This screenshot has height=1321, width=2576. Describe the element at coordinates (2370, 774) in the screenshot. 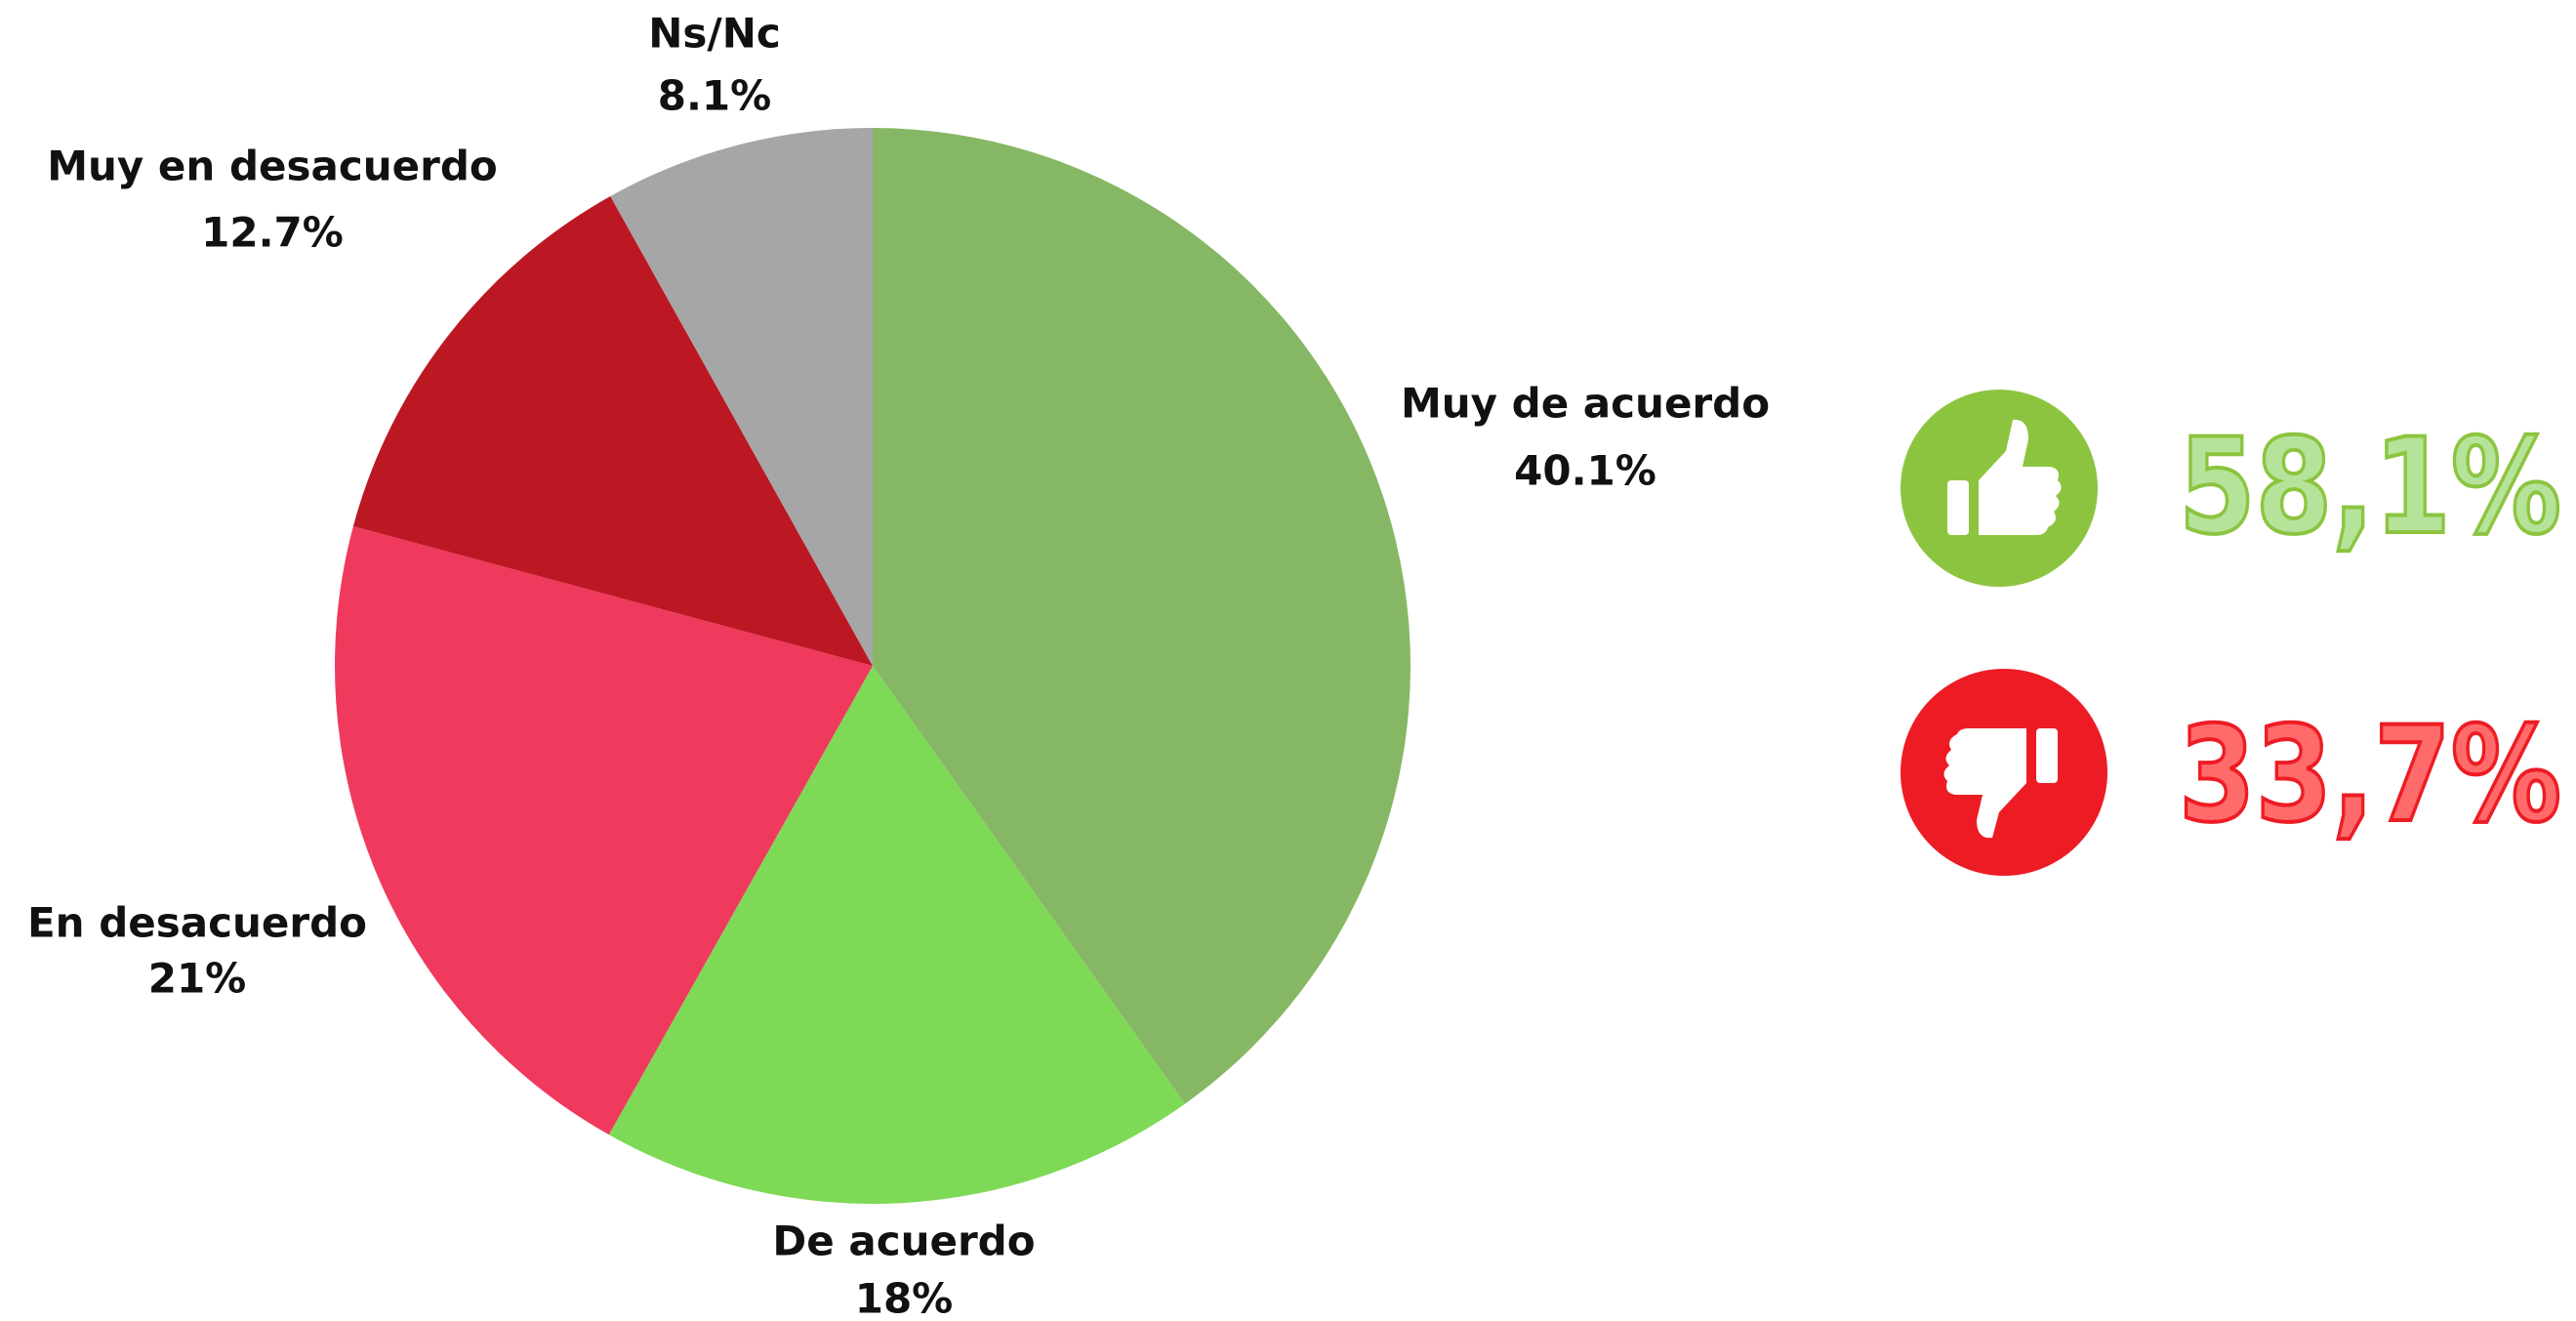

I see `summary-percent: 33,7%` at that location.